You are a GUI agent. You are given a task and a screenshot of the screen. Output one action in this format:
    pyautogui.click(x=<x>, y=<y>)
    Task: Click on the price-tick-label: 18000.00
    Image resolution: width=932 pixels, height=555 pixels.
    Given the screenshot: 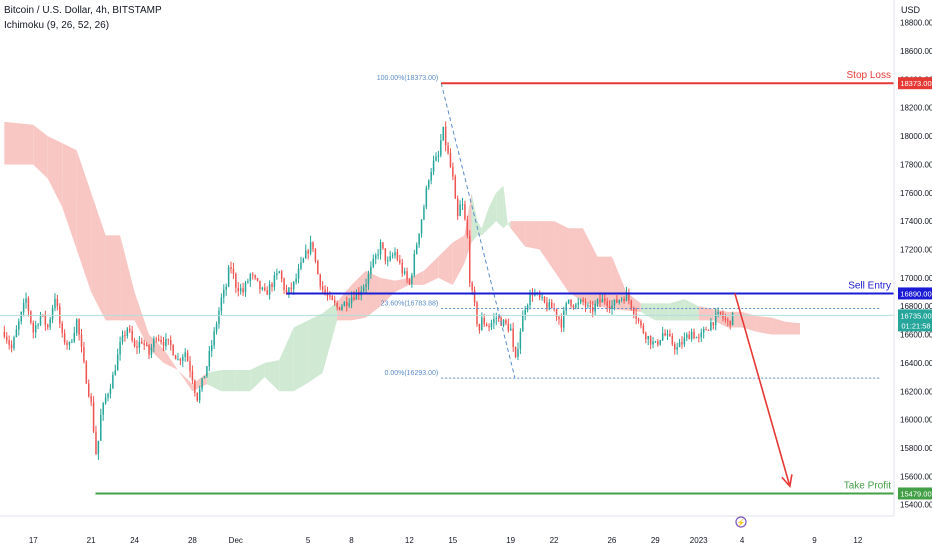 What is the action you would take?
    pyautogui.click(x=916, y=136)
    